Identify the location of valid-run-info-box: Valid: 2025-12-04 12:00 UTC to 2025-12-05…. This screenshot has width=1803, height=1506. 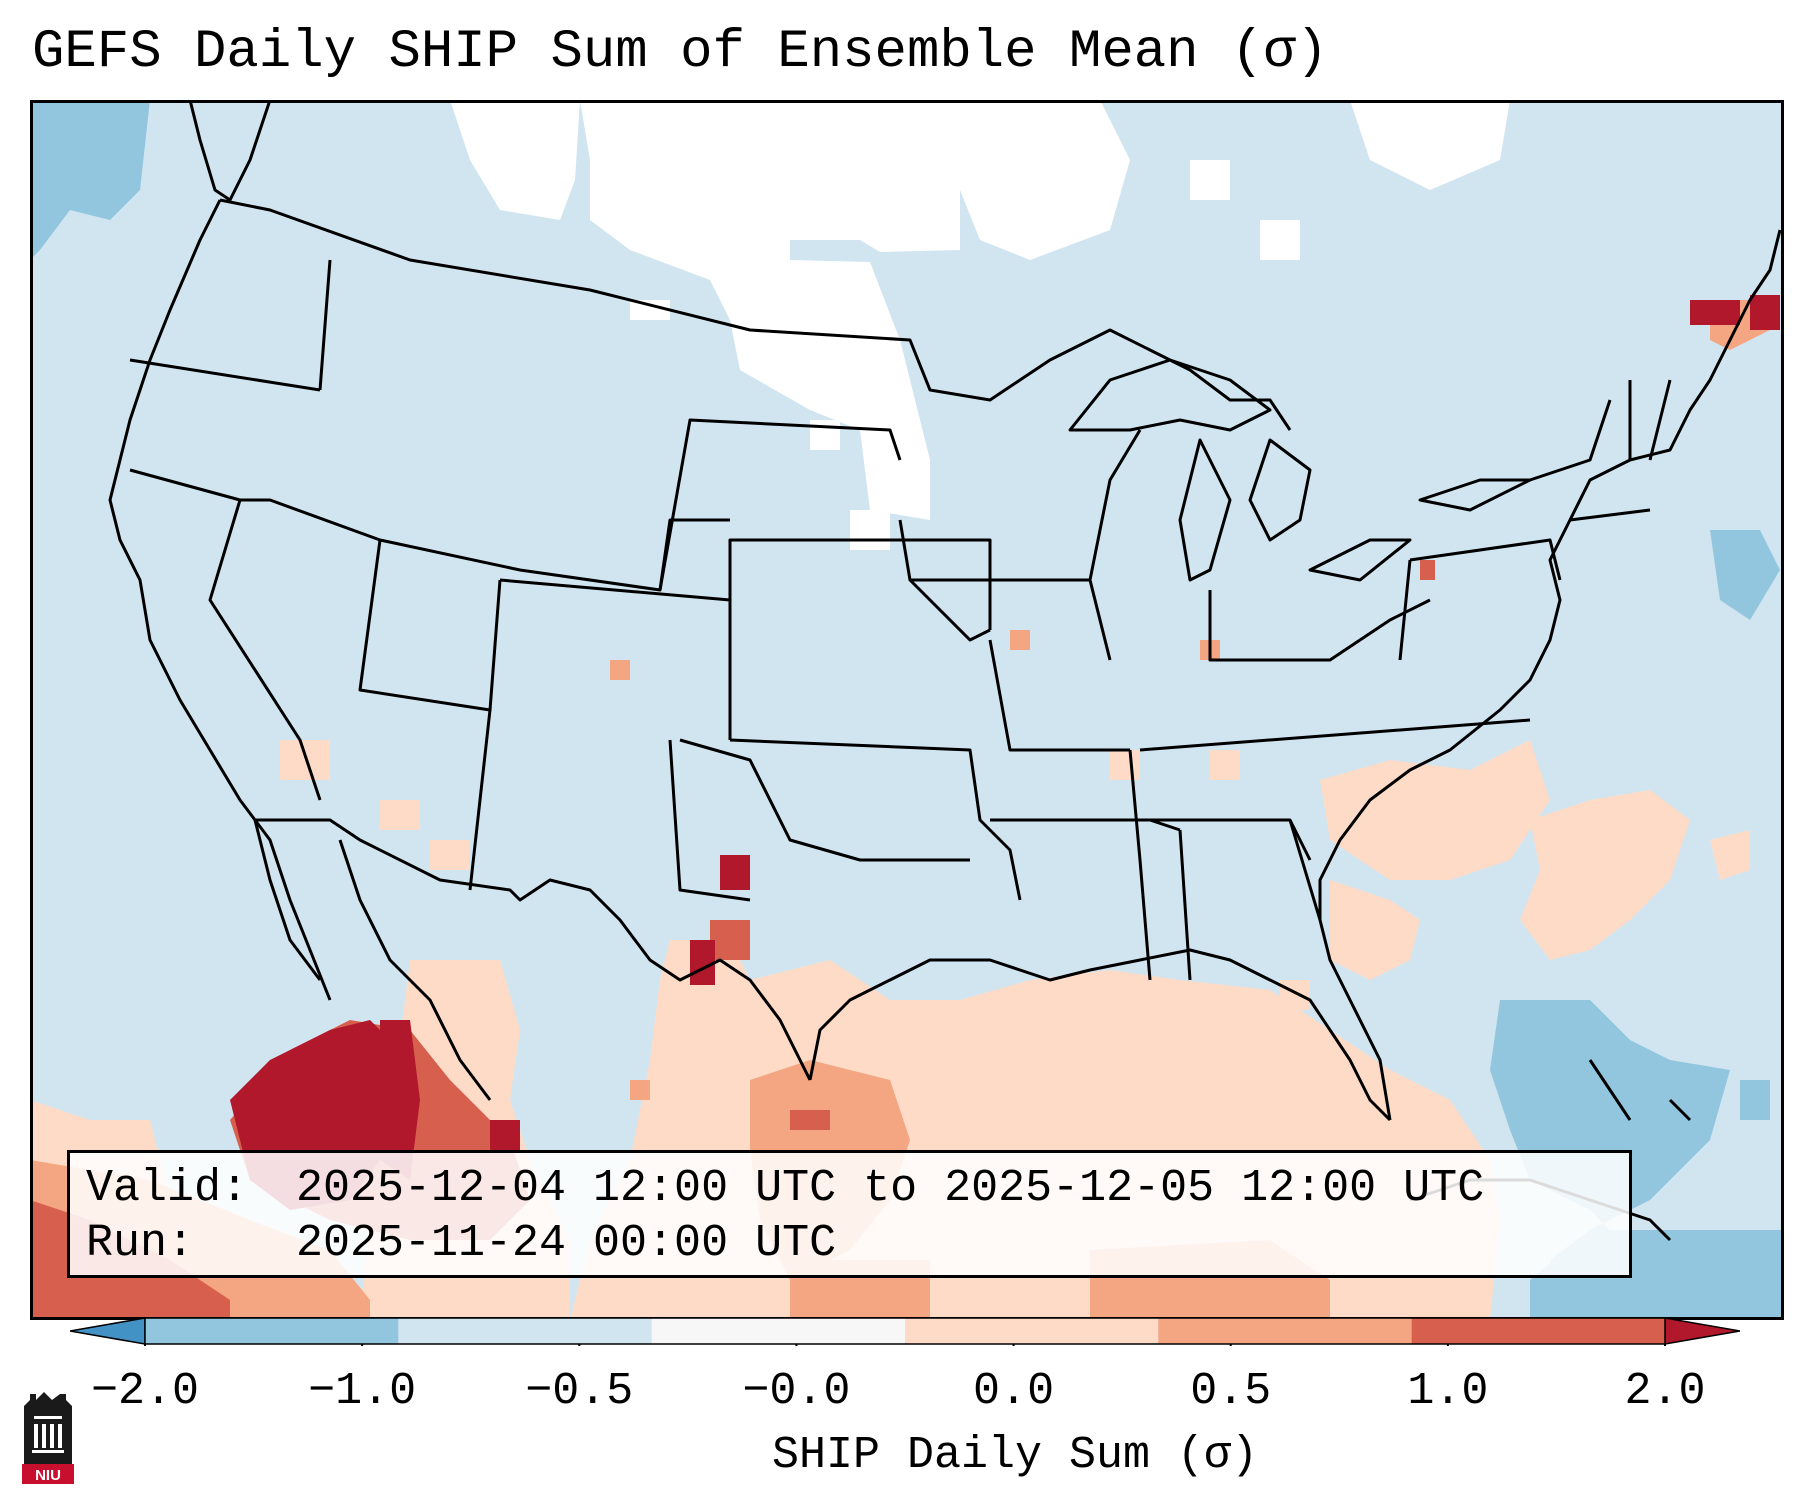
(849, 1214).